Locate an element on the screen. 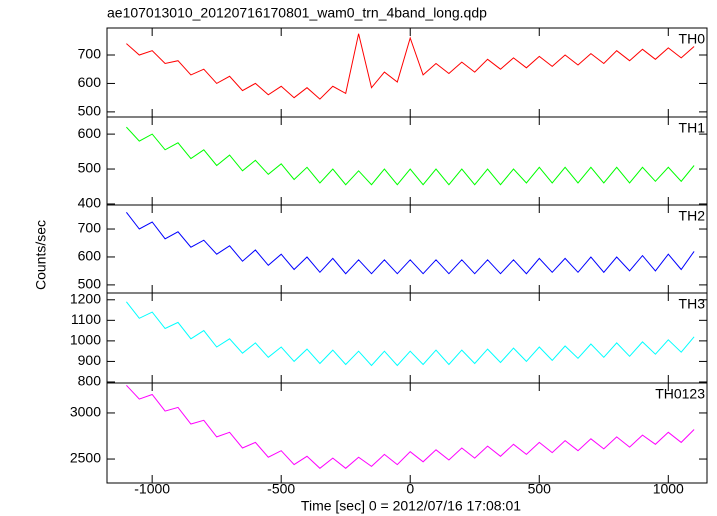 The image size is (717, 516). y-tick-label: 1000 is located at coordinates (85, 340).